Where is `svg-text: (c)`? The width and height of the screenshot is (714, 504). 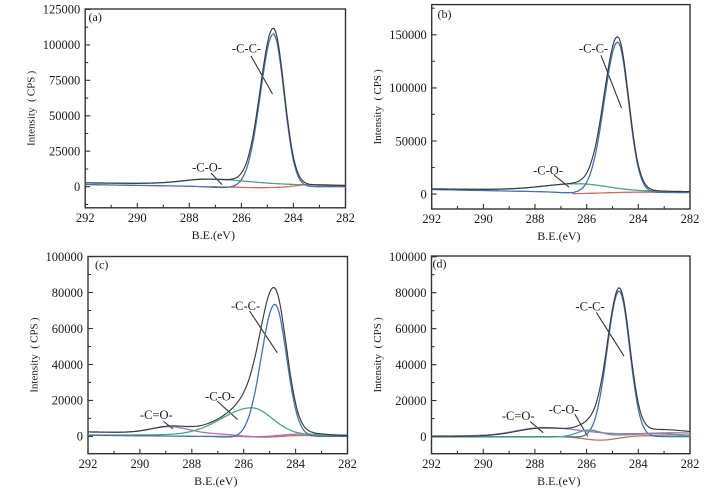
svg-text: (c) is located at coordinates (101, 265).